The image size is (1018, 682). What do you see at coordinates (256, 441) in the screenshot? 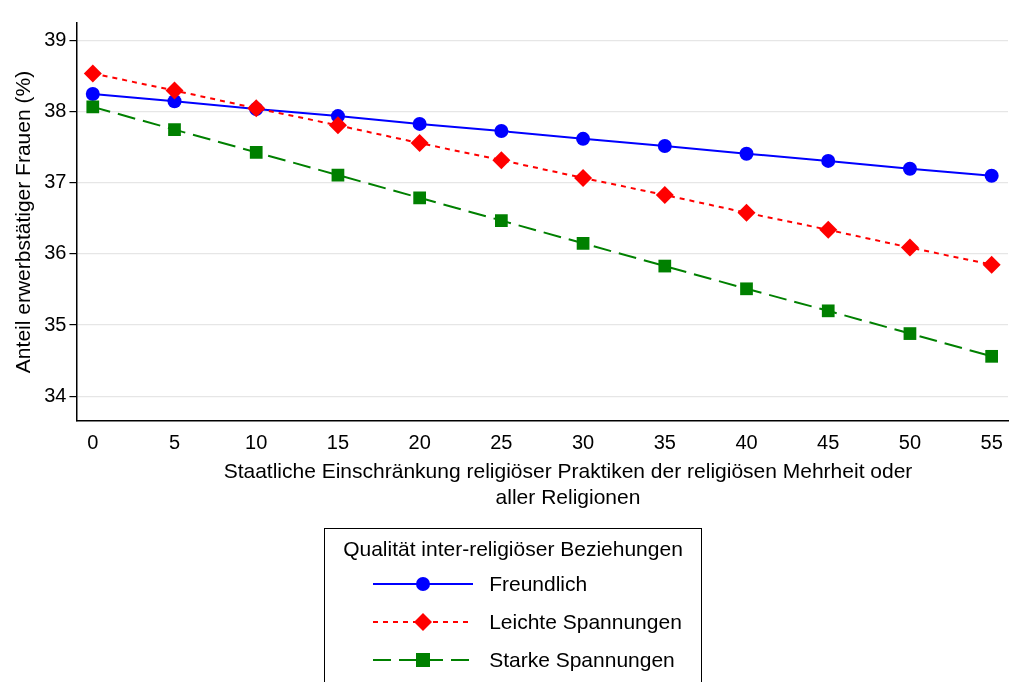
I see `x-tick-label: 10` at bounding box center [256, 441].